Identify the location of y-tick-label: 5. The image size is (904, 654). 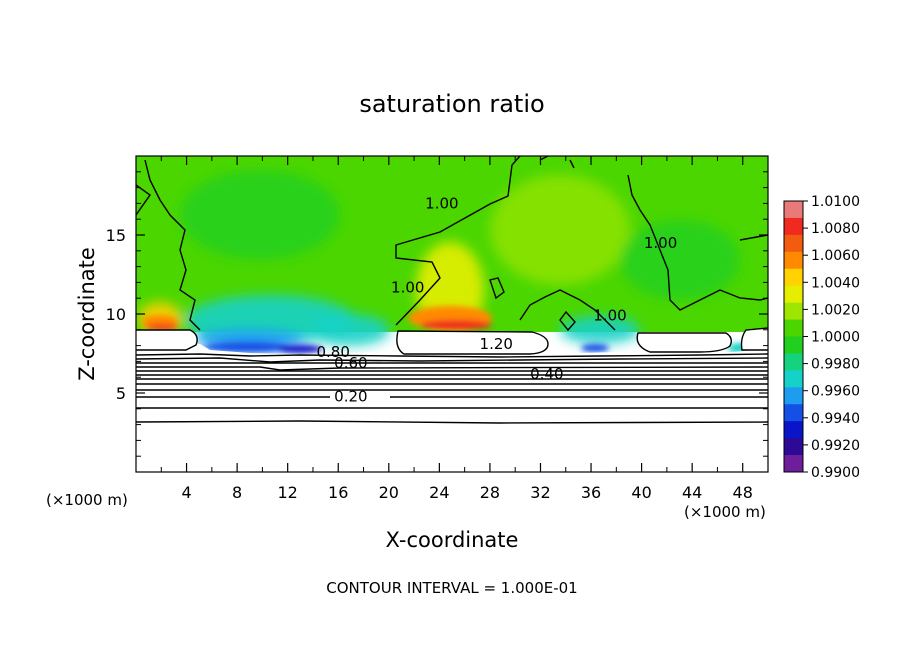
(121, 393).